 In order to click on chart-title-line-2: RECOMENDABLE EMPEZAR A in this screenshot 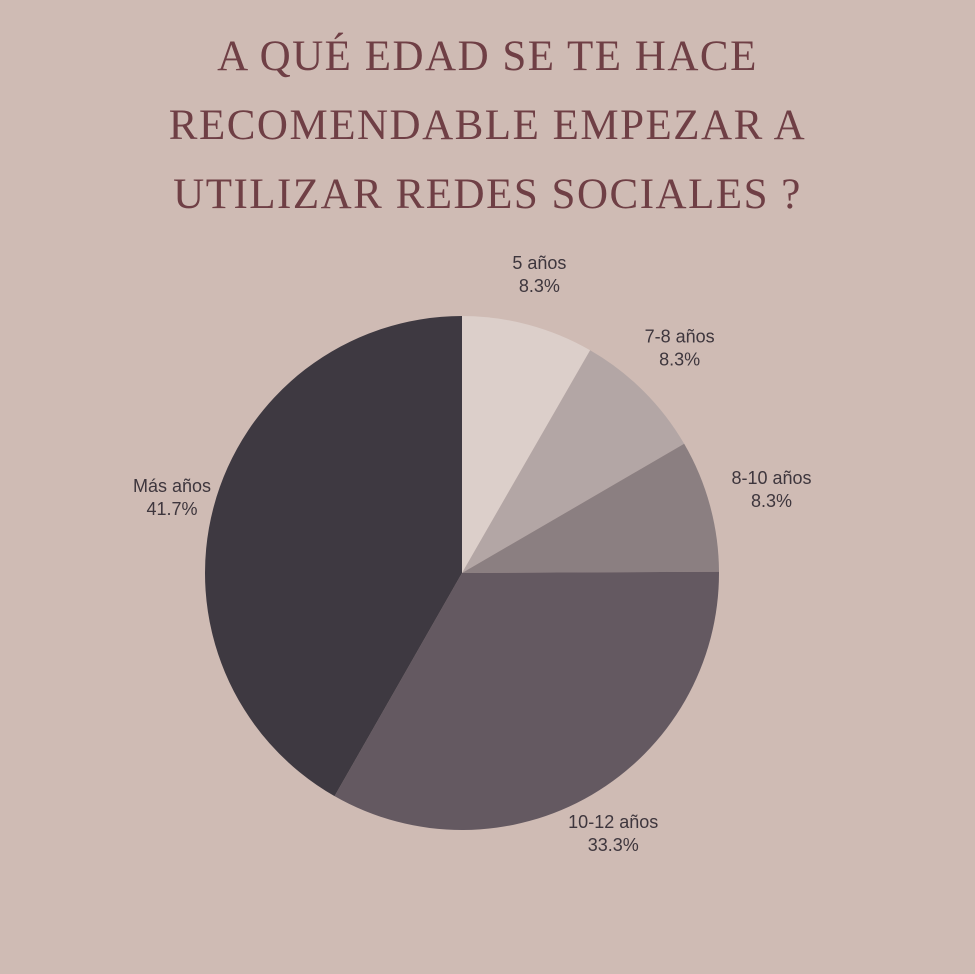, I will do `click(487, 125)`.